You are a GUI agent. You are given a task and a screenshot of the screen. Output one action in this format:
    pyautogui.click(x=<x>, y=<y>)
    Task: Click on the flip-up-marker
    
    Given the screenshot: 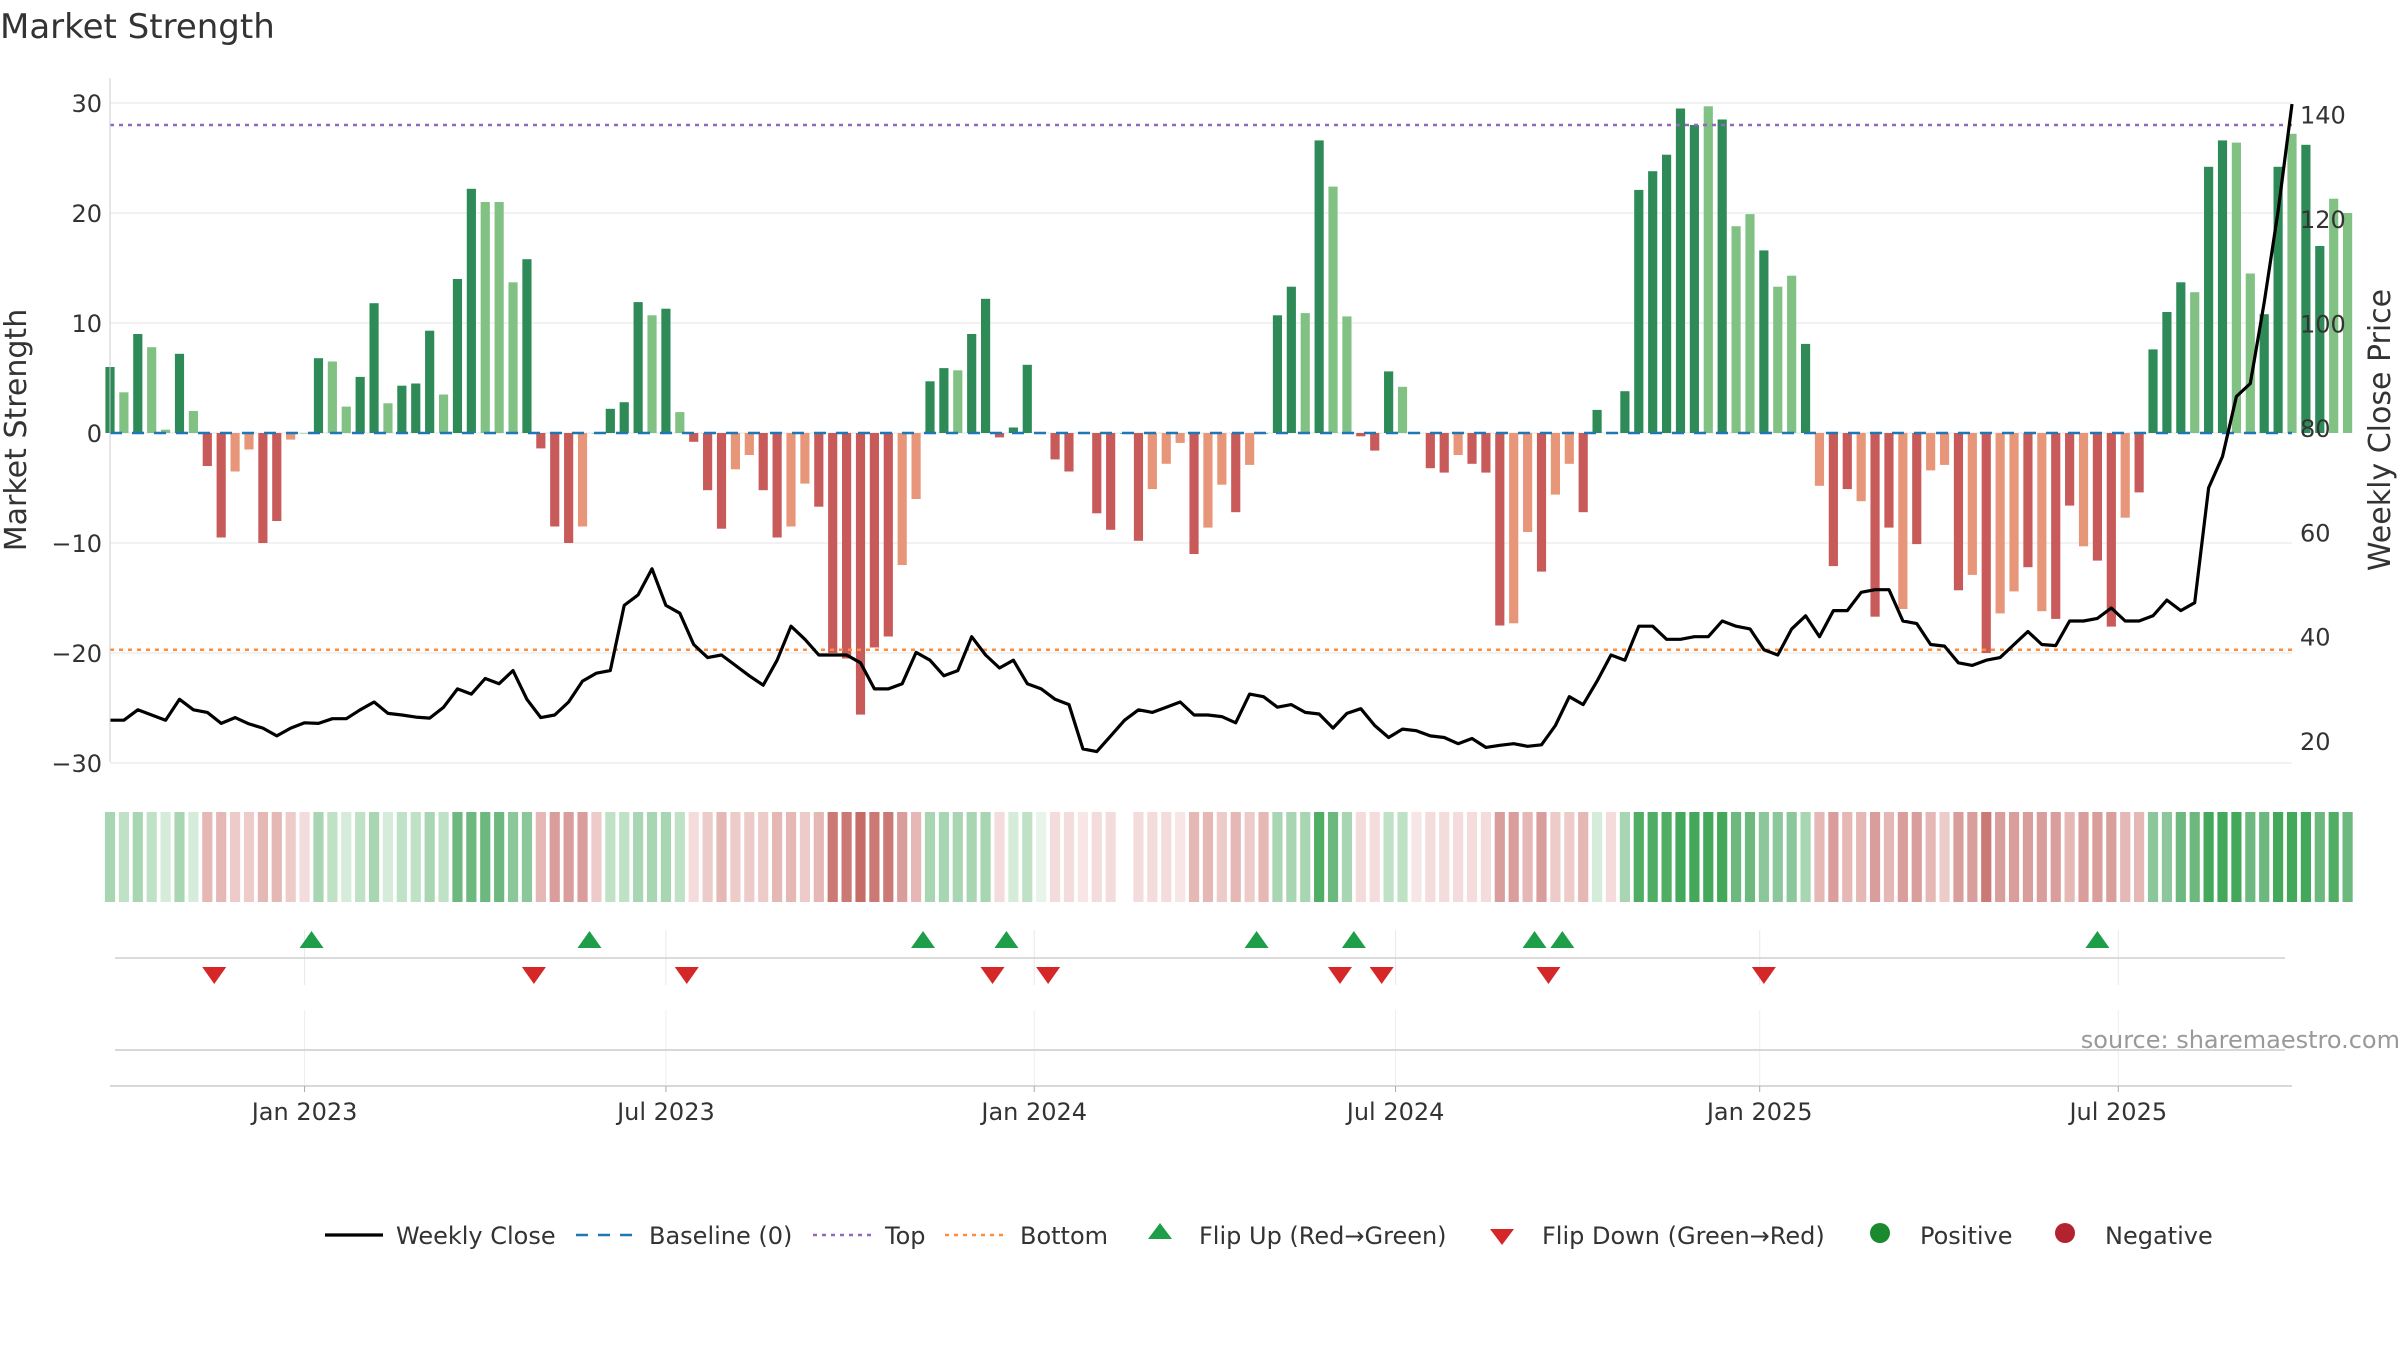 What is the action you would take?
    pyautogui.click(x=923, y=939)
    